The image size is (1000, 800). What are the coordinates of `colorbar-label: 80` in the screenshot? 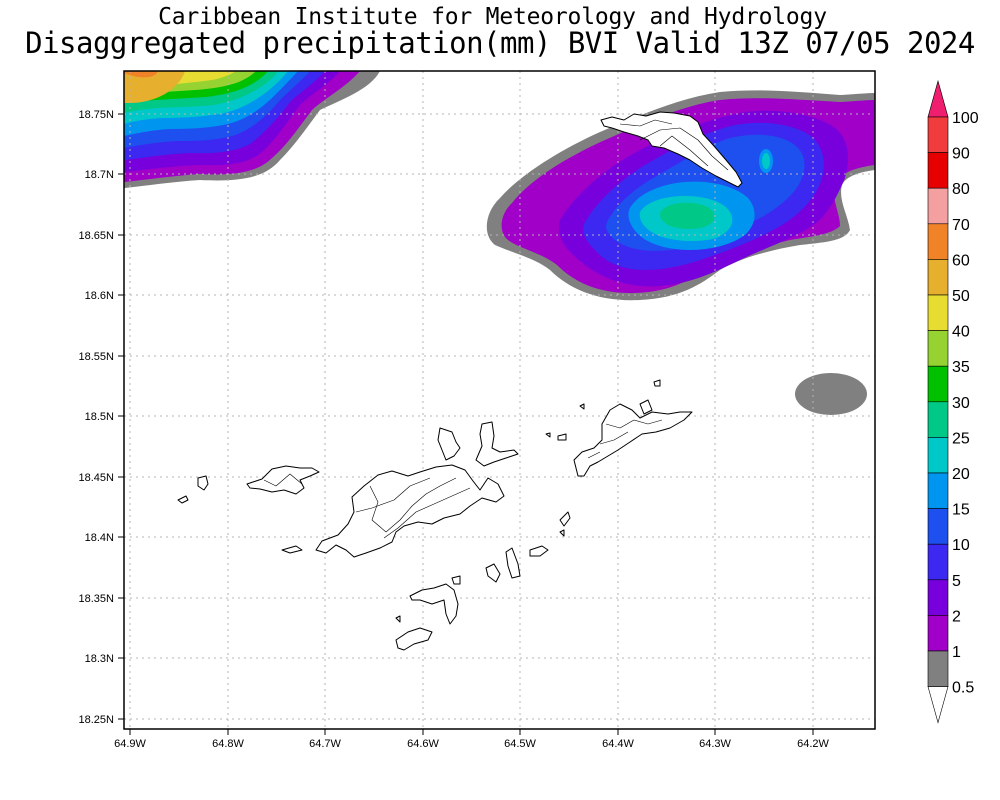 It's located at (961, 189).